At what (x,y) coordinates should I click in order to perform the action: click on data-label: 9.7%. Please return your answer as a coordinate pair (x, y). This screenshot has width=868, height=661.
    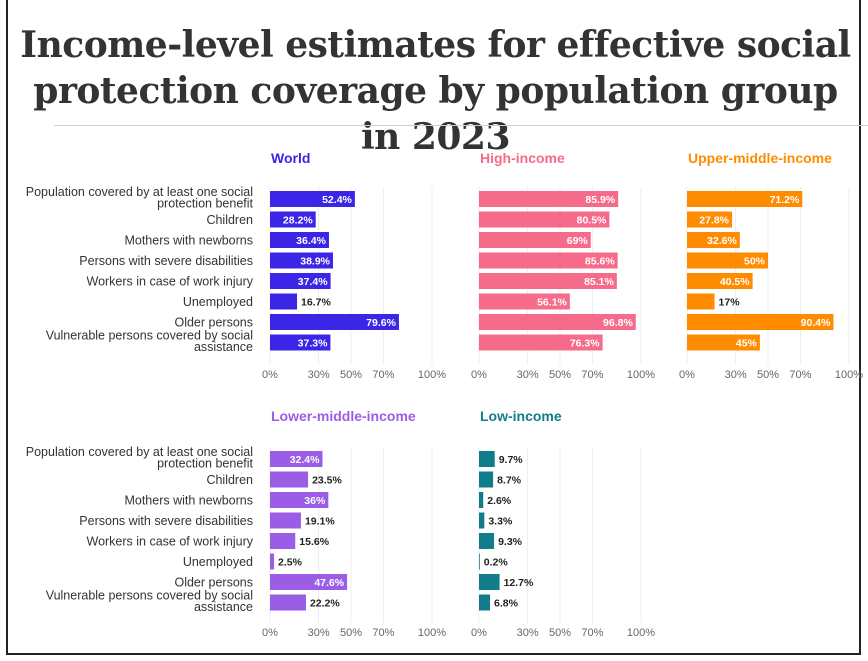
    Looking at the image, I should click on (511, 460).